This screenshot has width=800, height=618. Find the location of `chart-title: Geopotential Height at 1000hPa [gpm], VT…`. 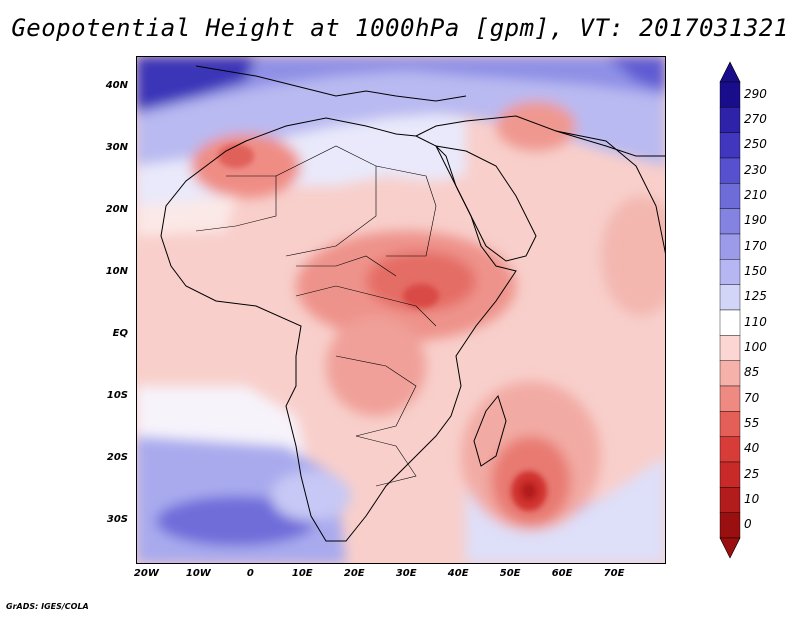

chart-title: Geopotential Height at 1000hPa [gpm], VT… is located at coordinates (400, 28).